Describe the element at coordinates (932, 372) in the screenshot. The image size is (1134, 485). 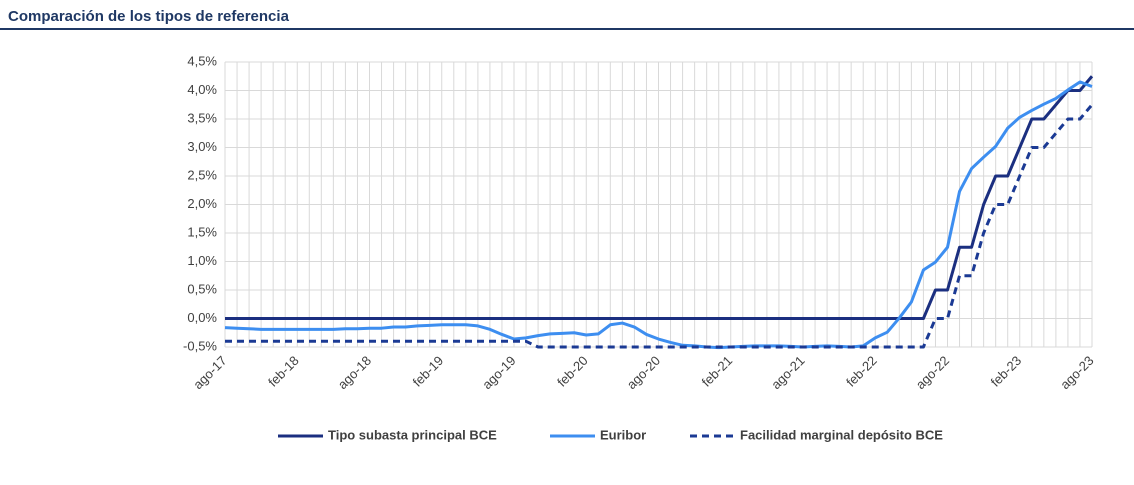
I see `x-tick-label: ago-22` at that location.